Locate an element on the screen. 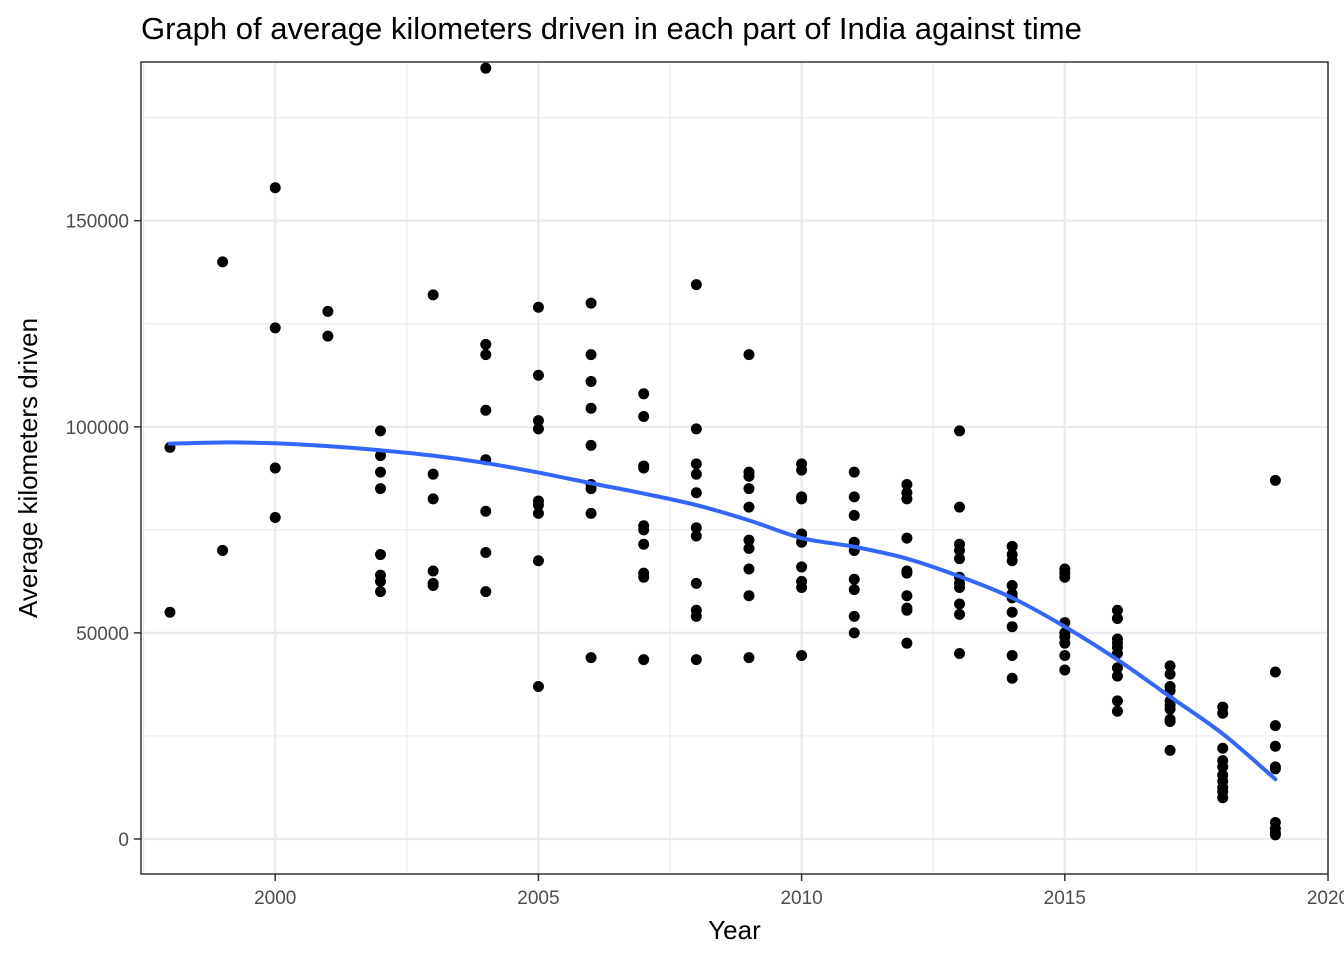 The width and height of the screenshot is (1344, 960). x-tick-label: 2005 is located at coordinates (538, 898).